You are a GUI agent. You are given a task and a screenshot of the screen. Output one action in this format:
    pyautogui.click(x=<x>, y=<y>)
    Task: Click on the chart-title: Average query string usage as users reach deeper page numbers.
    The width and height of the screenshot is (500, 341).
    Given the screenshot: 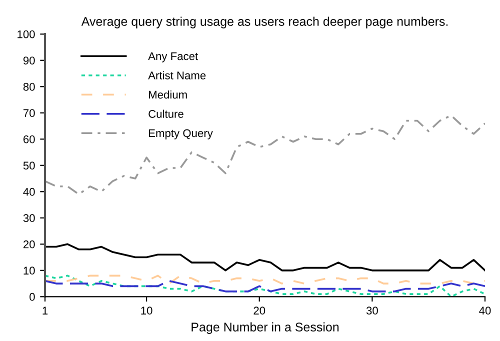 What is the action you would take?
    pyautogui.click(x=264, y=22)
    